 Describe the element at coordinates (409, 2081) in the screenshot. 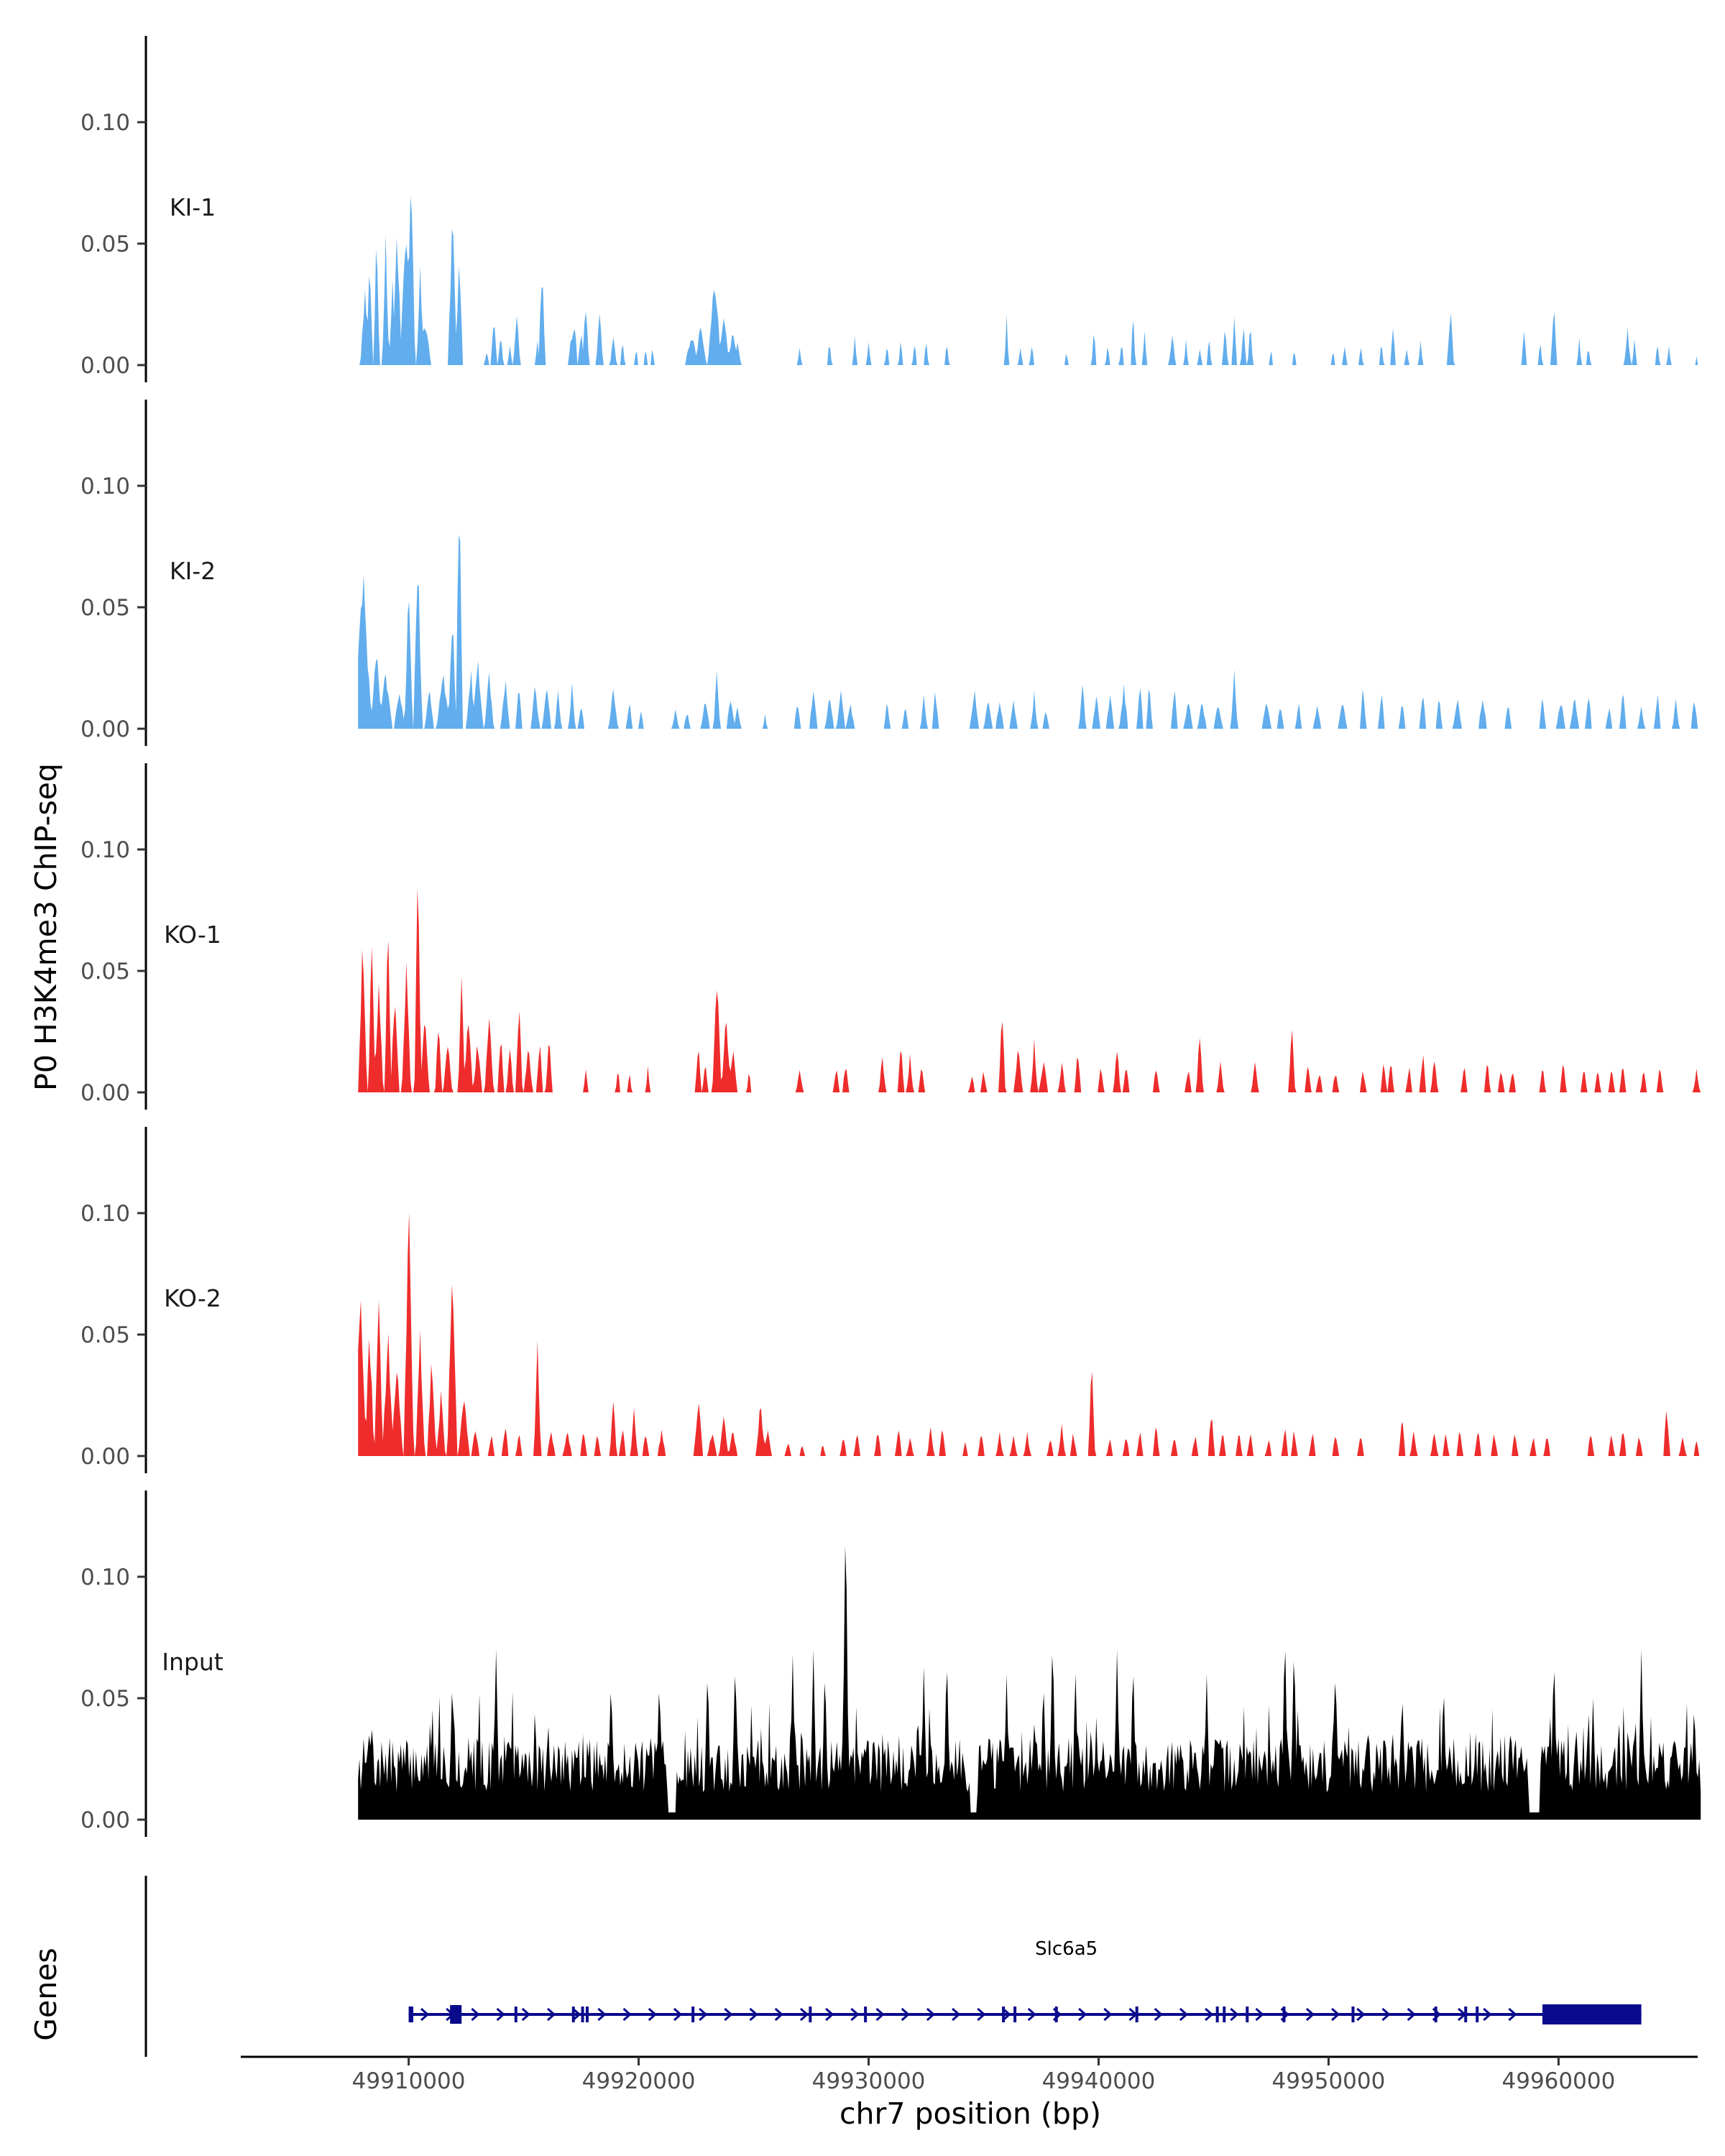

I see `x-tick-label: 49910000` at that location.